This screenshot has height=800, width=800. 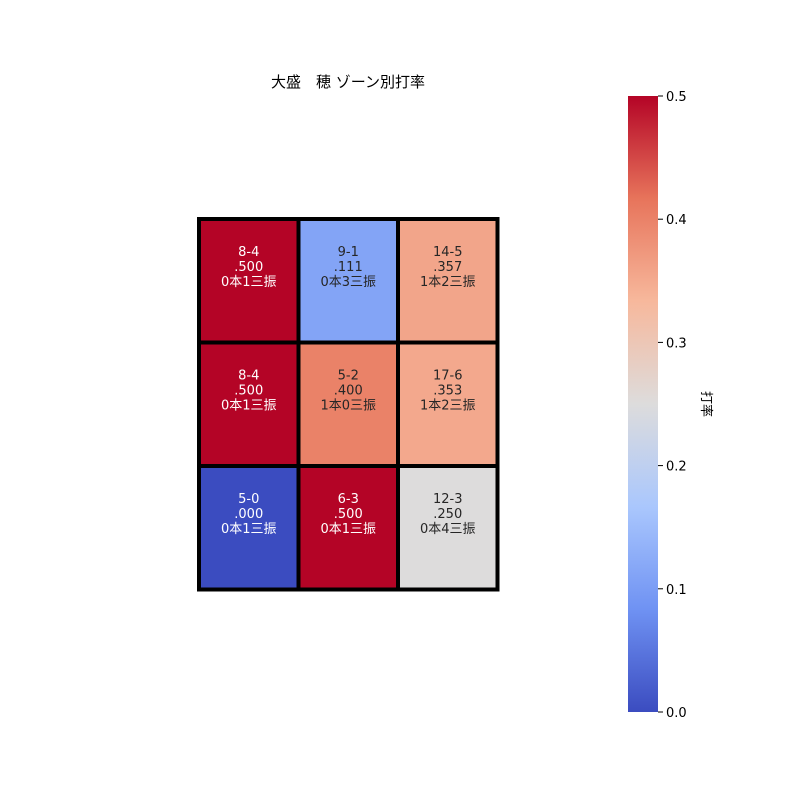 I want to click on colorbar-label: 打率, so click(x=706, y=404).